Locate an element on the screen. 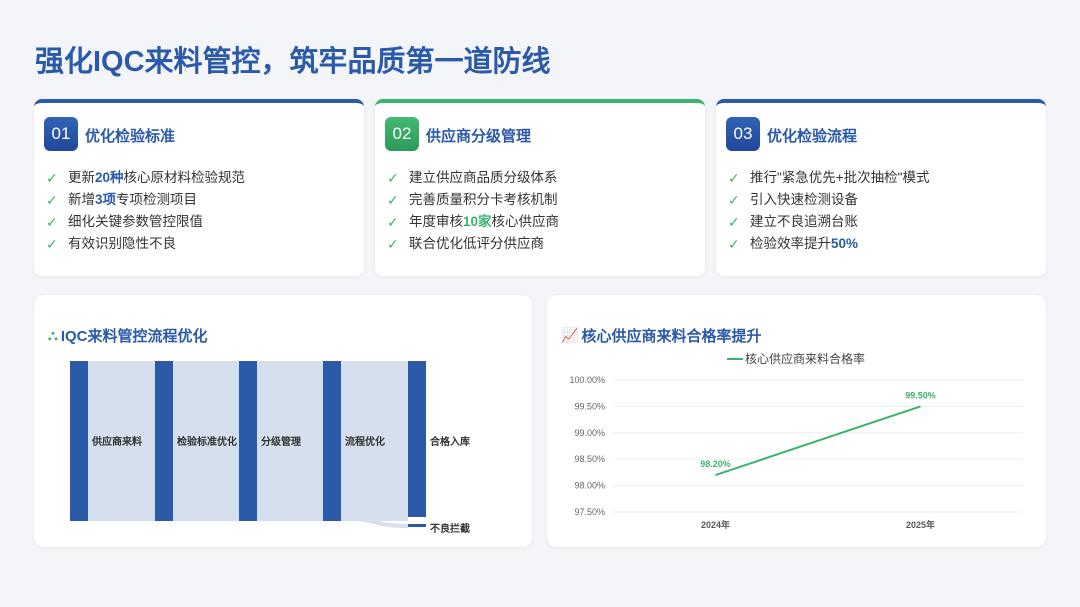  list-item: ✓ 新增 3项 专项检测项目 is located at coordinates (145, 200).